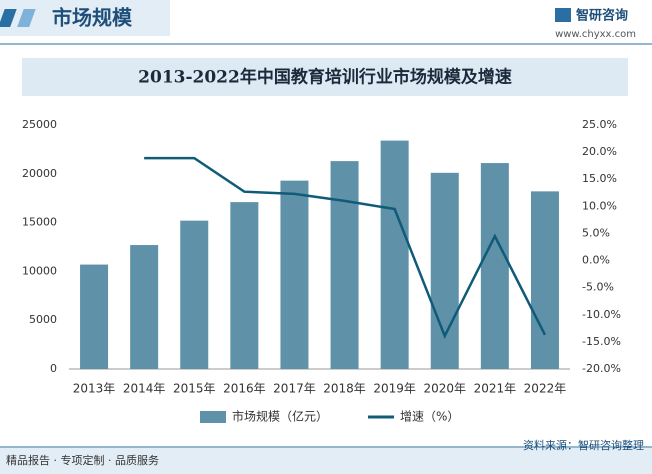 Image resolution: width=652 pixels, height=474 pixels. I want to click on x-tick-label: 2018年, so click(344, 389).